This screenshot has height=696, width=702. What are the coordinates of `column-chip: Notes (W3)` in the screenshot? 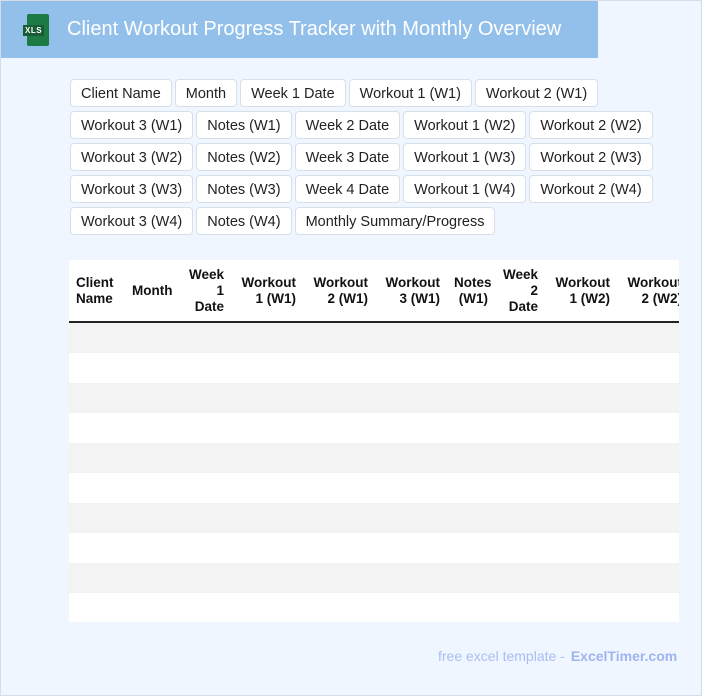 It's located at (244, 189).